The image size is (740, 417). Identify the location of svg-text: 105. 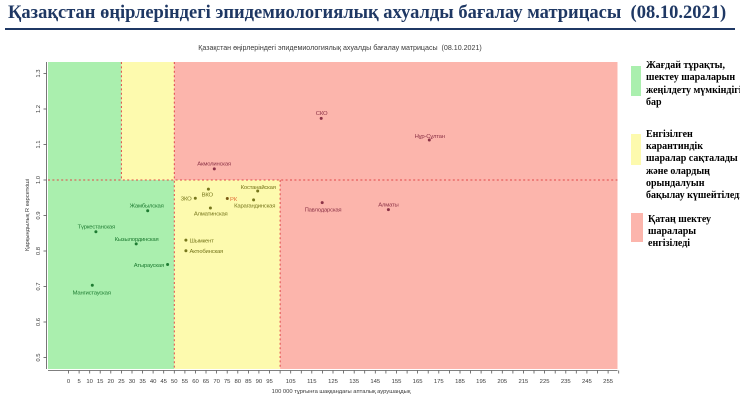
(291, 382).